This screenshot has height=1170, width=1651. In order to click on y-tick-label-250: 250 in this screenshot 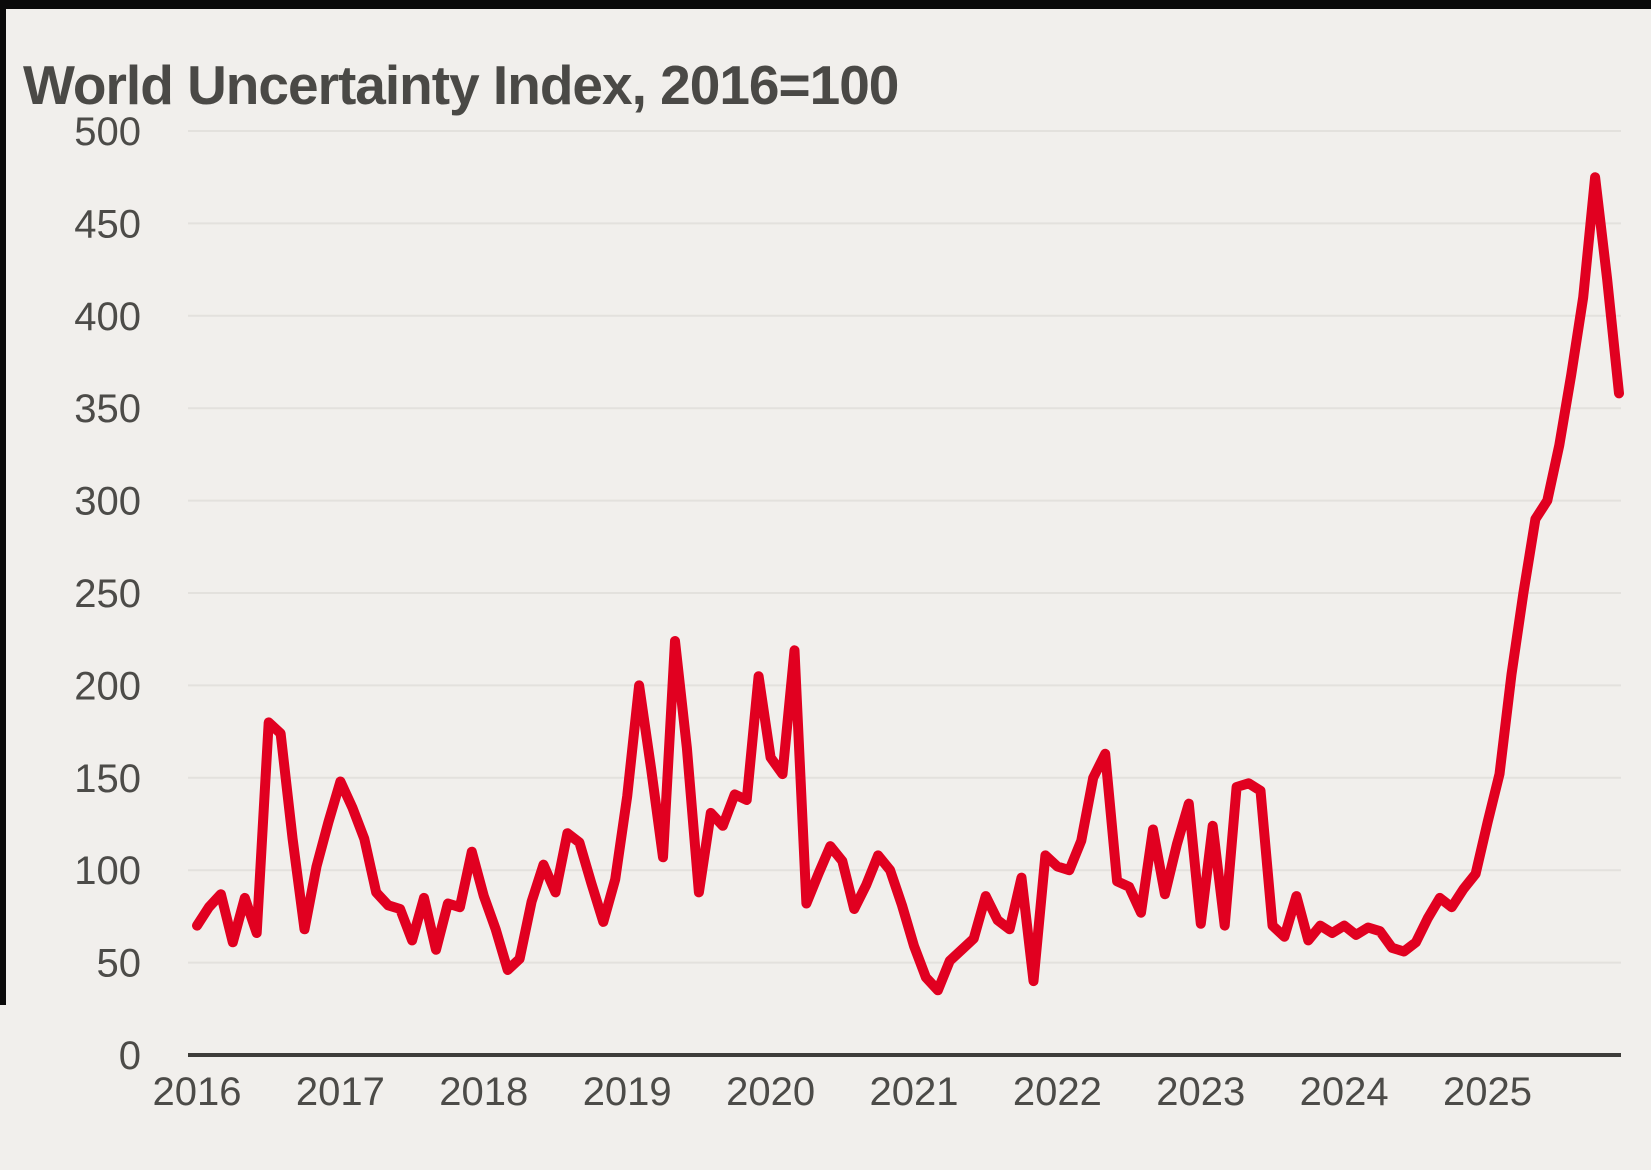, I will do `click(107, 594)`.